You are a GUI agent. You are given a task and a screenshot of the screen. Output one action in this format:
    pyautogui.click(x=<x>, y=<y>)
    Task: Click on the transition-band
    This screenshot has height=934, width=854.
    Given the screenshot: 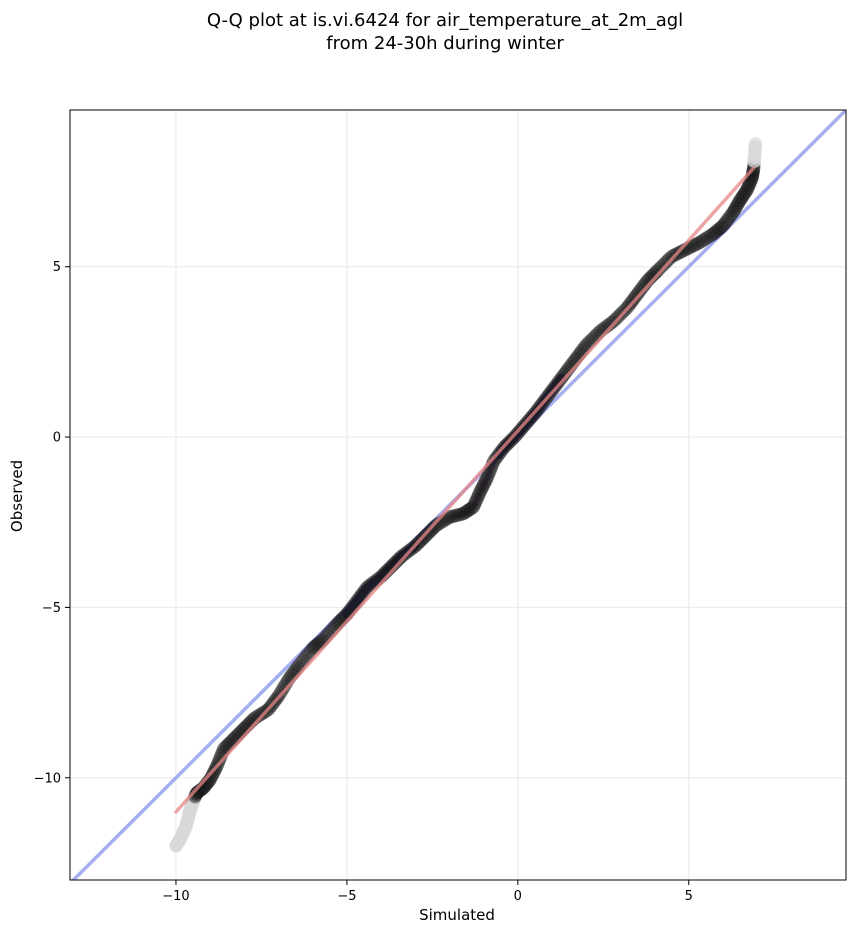 What is the action you would take?
    pyautogui.click(x=478, y=481)
    